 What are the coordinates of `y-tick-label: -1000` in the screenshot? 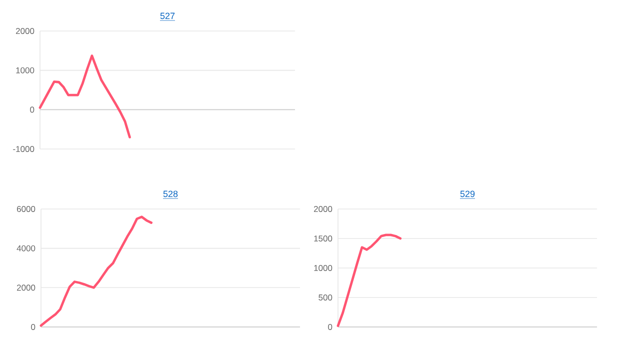 It's located at (23, 149).